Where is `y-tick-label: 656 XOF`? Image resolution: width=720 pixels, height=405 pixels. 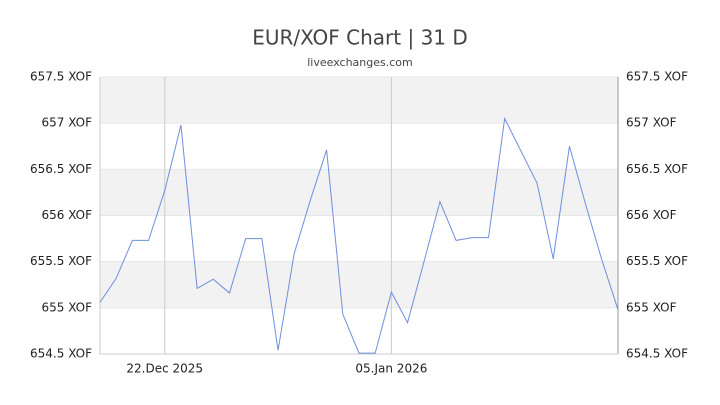
y-tick-label: 656 XOF is located at coordinates (66, 215).